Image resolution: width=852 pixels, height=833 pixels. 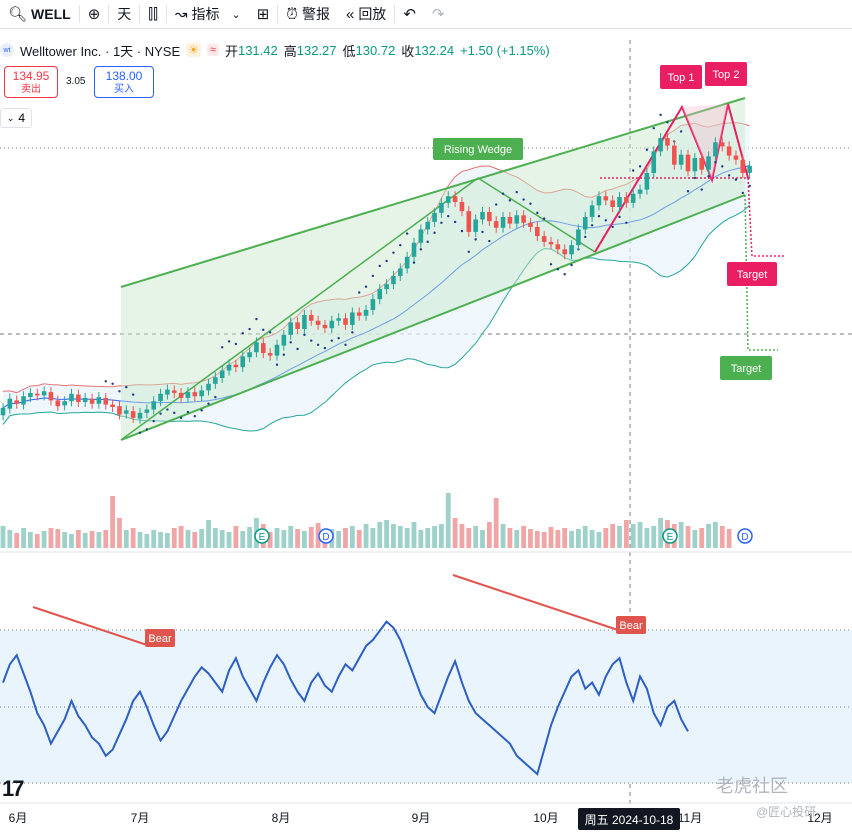 I want to click on rsi-bear-label-2-bg, so click(x=631, y=625).